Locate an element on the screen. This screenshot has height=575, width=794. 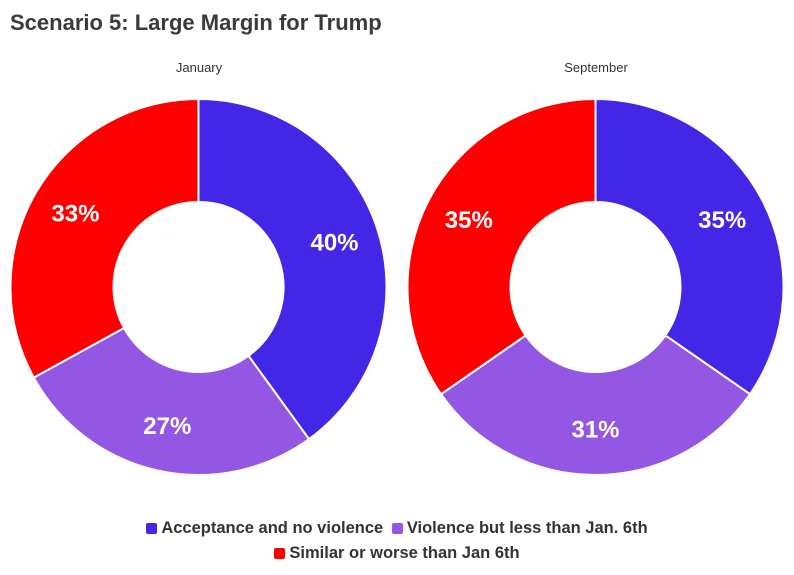
september-label-violence-less: 31% is located at coordinates (595, 430).